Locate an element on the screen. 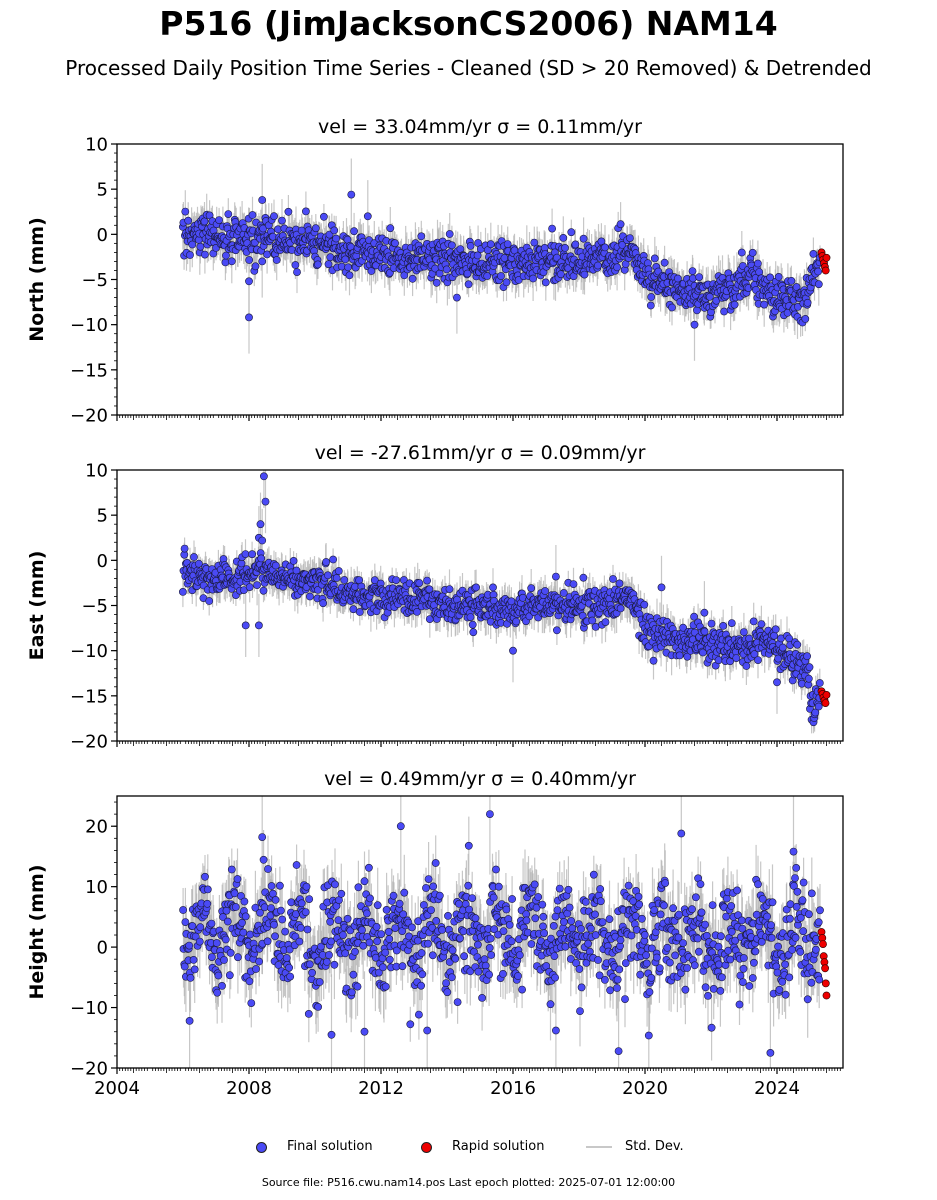 The image size is (937, 1200). page-title: P516 (JimJacksonCS2006) NAM14 is located at coordinates (468, 23).